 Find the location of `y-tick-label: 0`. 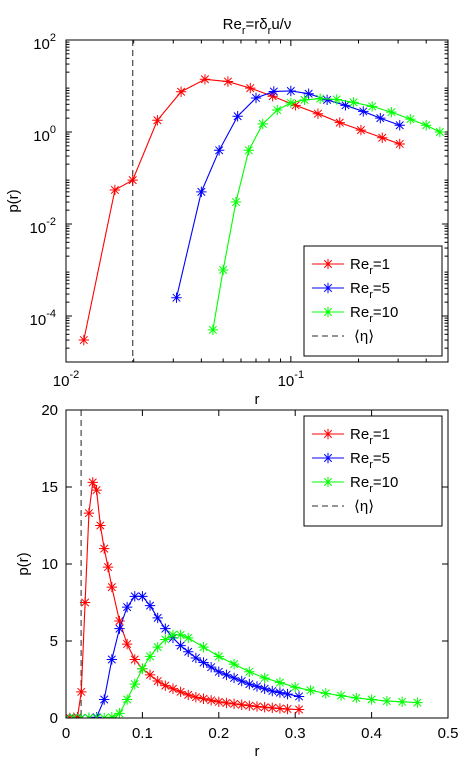

y-tick-label: 0 is located at coordinates (54, 718).